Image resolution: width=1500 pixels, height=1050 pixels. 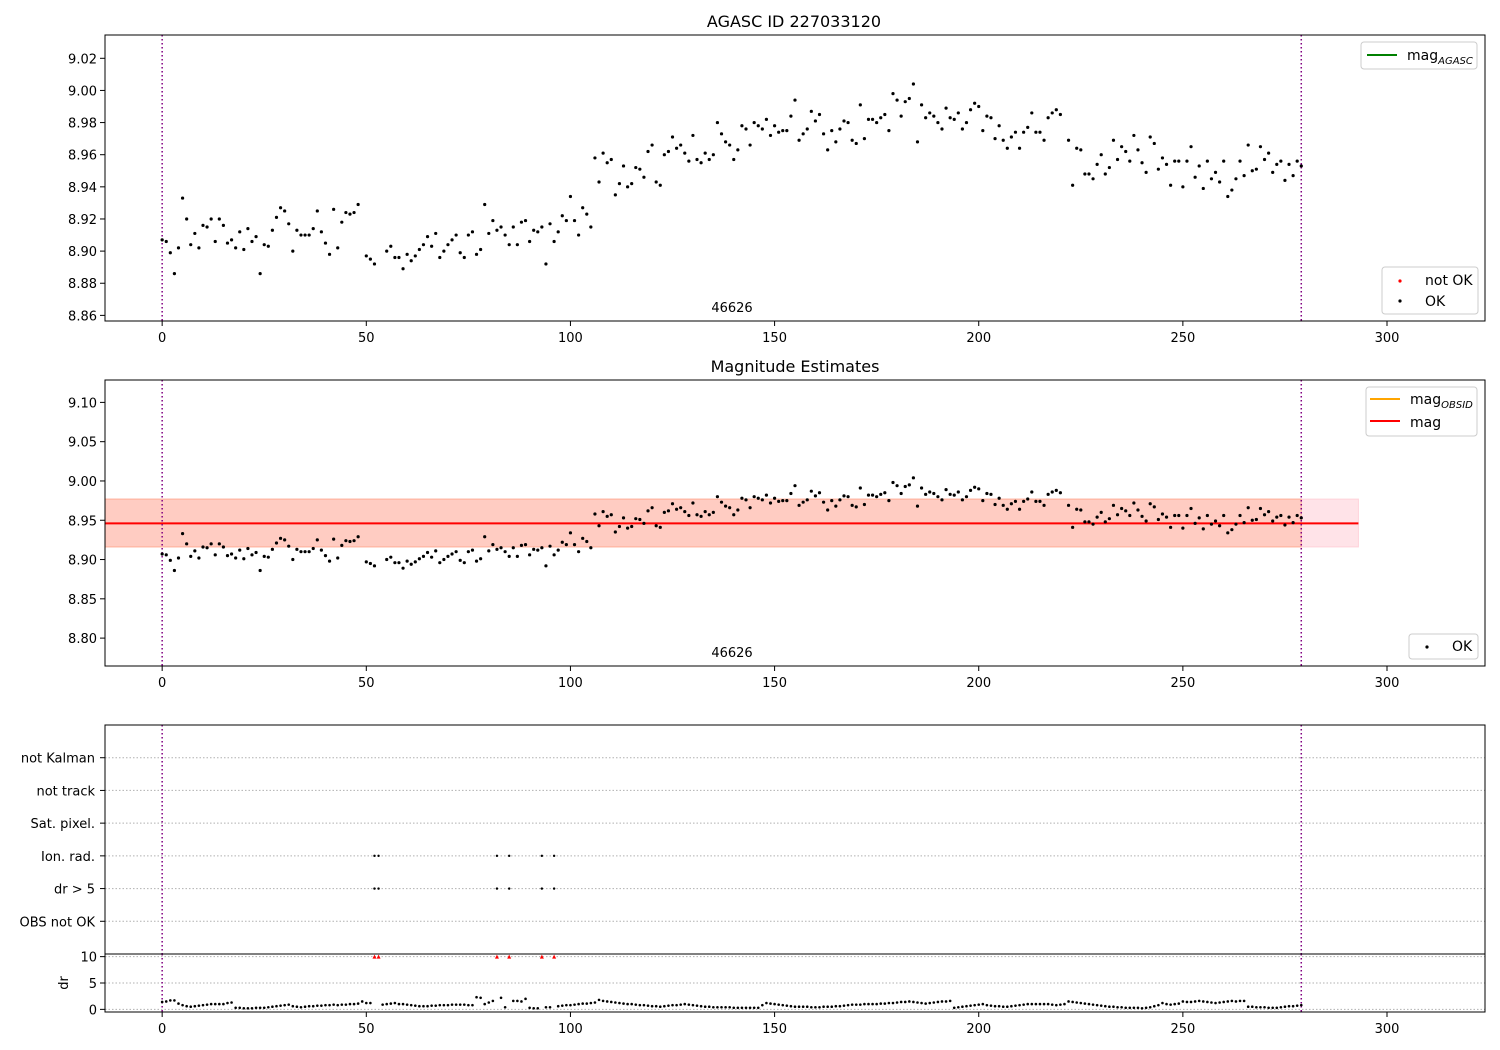 I want to click on panel2-legend-lines: magOBSID mag, so click(x=1421, y=411).